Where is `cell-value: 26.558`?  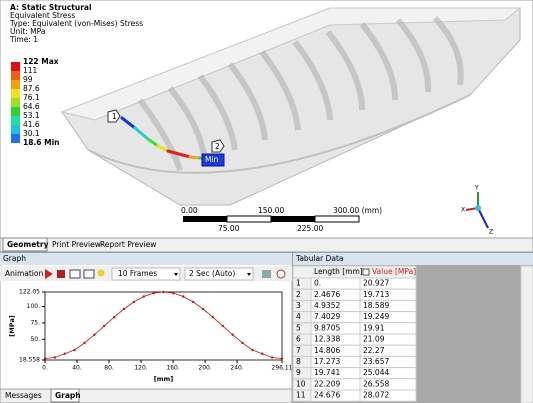 cell-value: 26.558 is located at coordinates (376, 383).